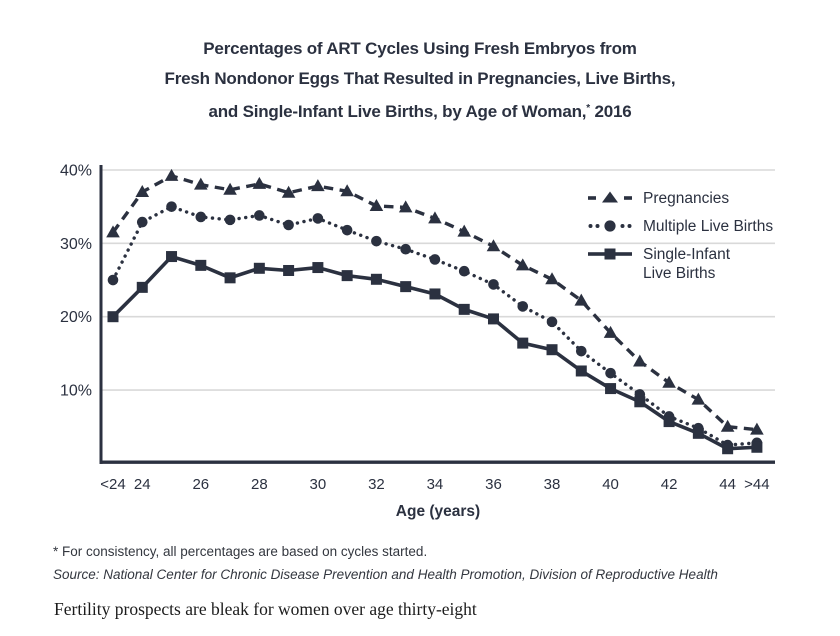 Image resolution: width=840 pixels, height=636 pixels. I want to click on y-tick-label: 30%, so click(76, 244).